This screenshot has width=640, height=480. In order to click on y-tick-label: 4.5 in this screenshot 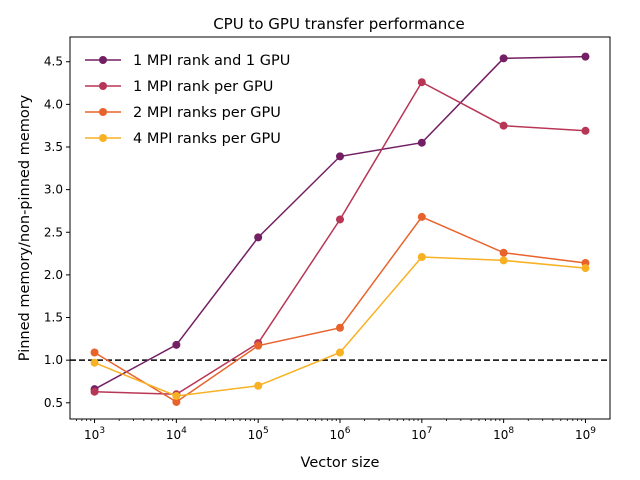, I will do `click(53, 62)`.